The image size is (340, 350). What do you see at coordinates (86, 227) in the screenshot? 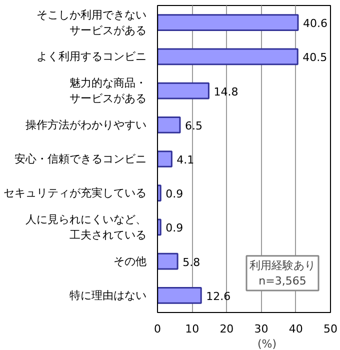
I see `y-tick-label: 人に見られにくいなど、工夫されている` at bounding box center [86, 227].